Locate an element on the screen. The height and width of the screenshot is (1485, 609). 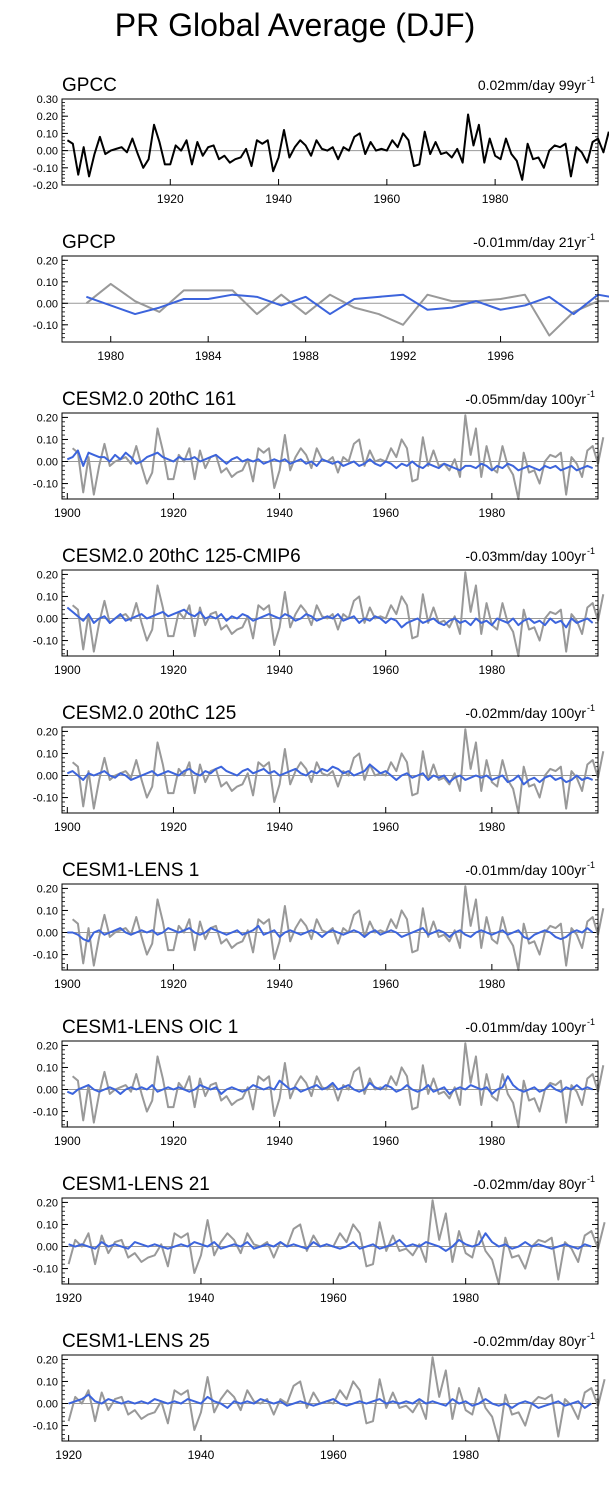
panel-7-obs-line is located at coordinates (338, 1085).